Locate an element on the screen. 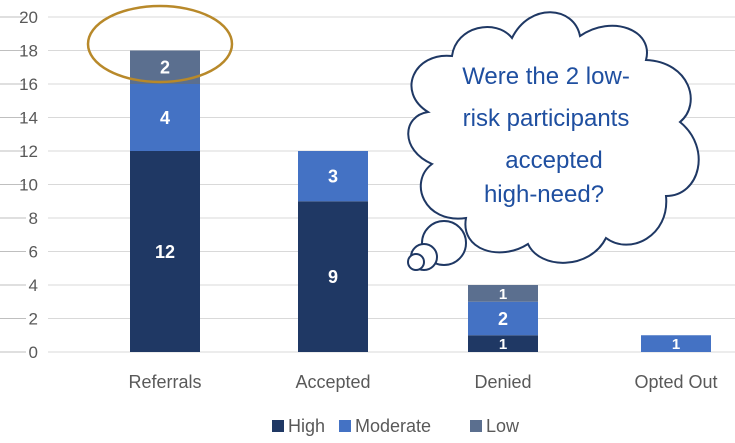 The image size is (735, 443). data-label: 4 is located at coordinates (165, 118).